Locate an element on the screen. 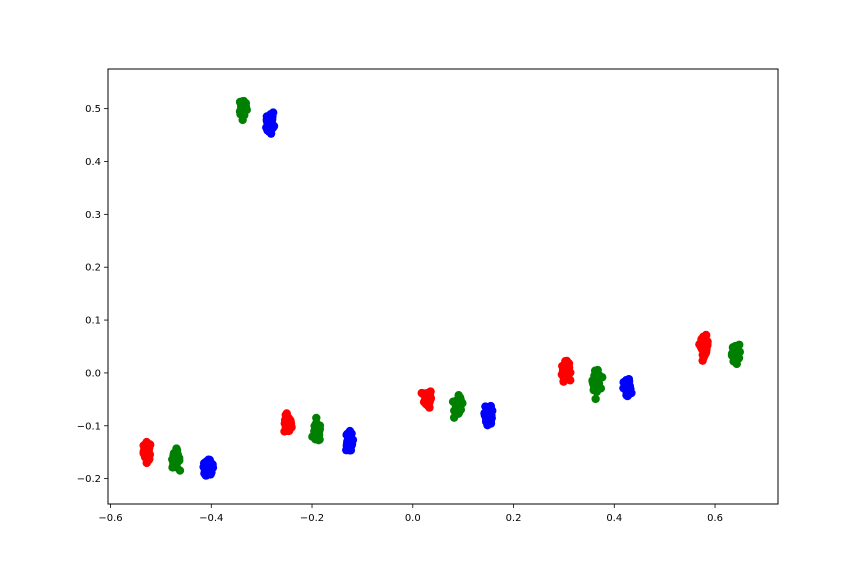 Image resolution: width=864 pixels, height=576 pixels. y-tick-label: 0.3 is located at coordinates (93, 215).